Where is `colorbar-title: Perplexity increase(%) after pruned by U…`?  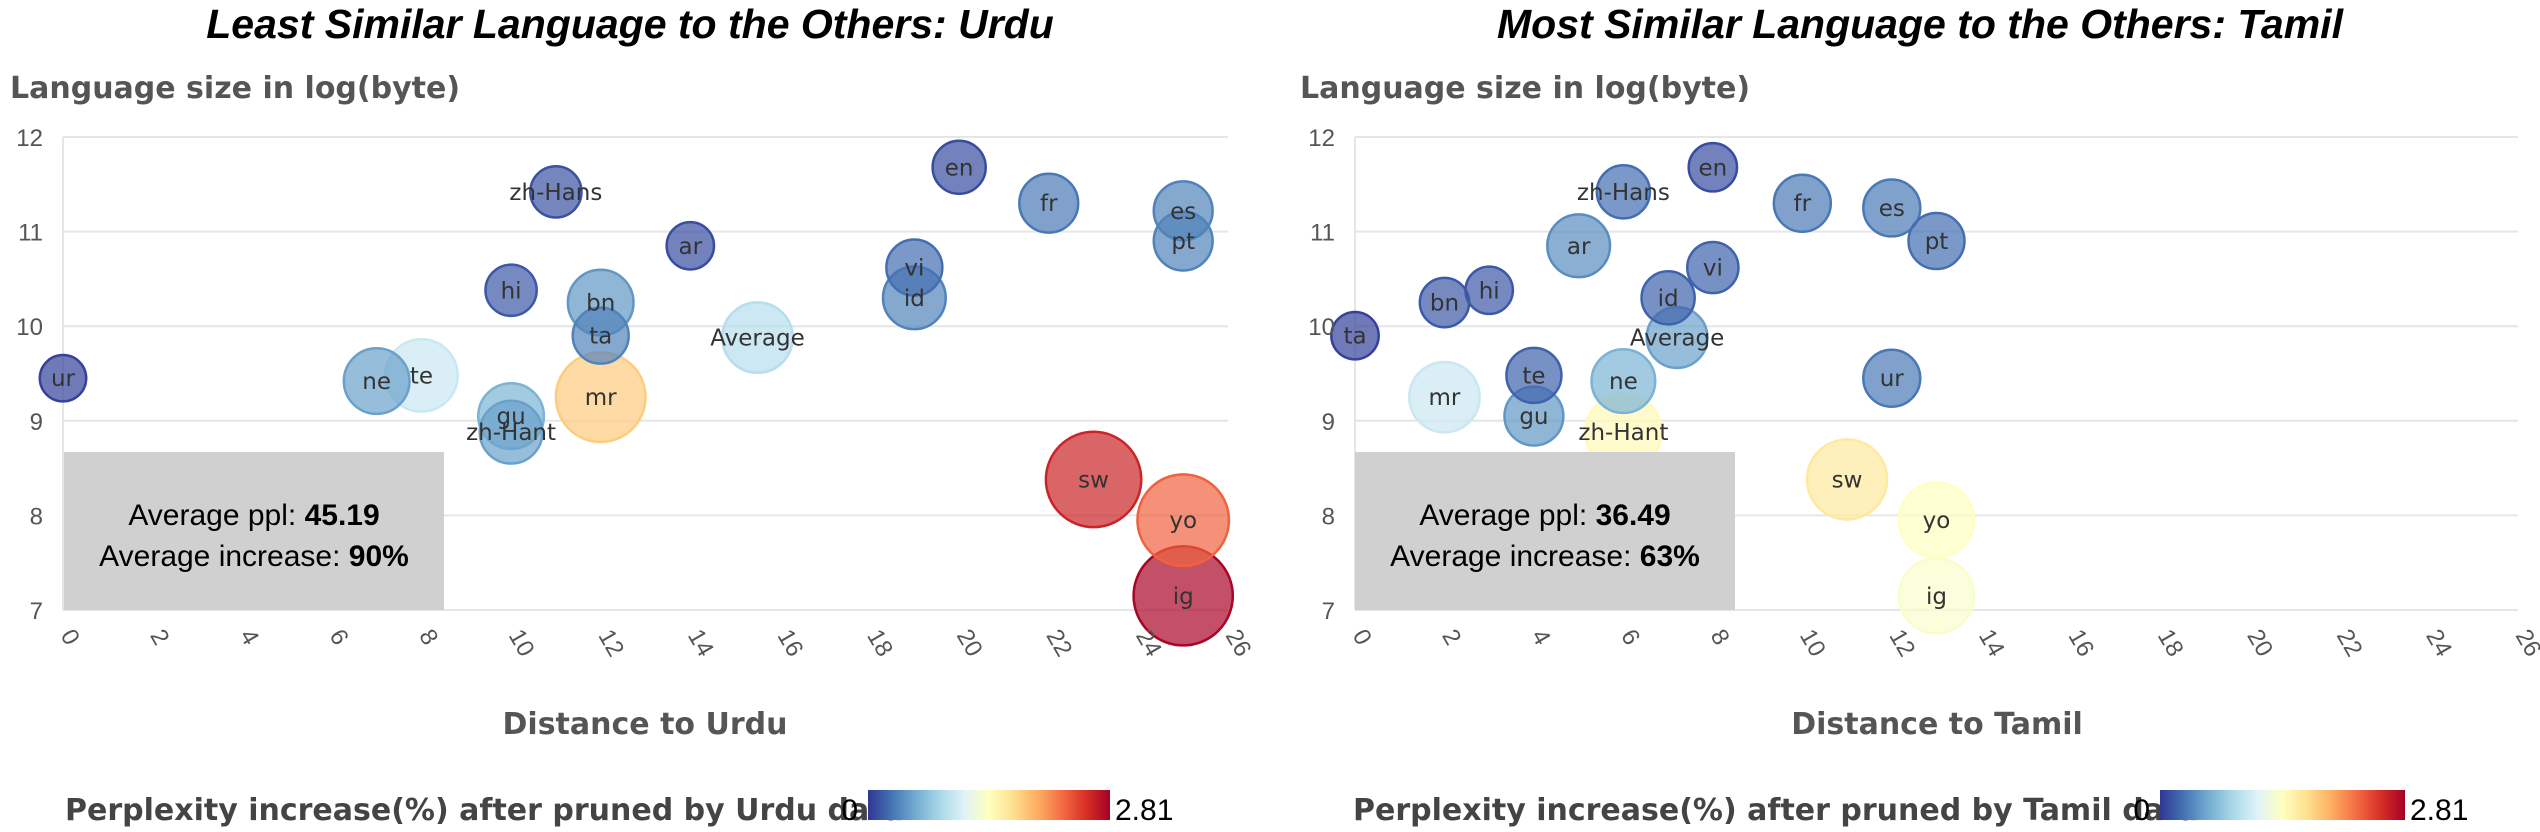 colorbar-title: Perplexity increase(%) after pruned by U… is located at coordinates (484, 810).